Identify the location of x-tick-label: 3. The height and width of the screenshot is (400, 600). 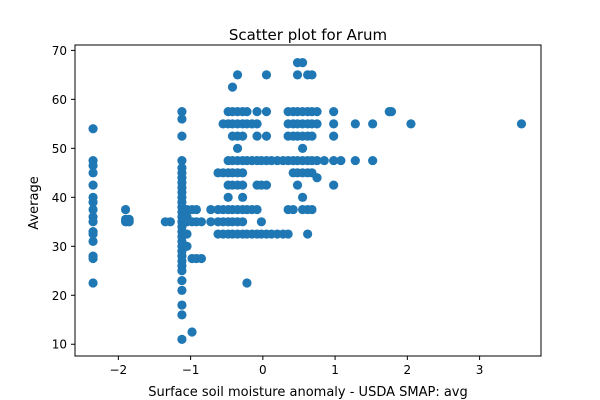
(480, 370).